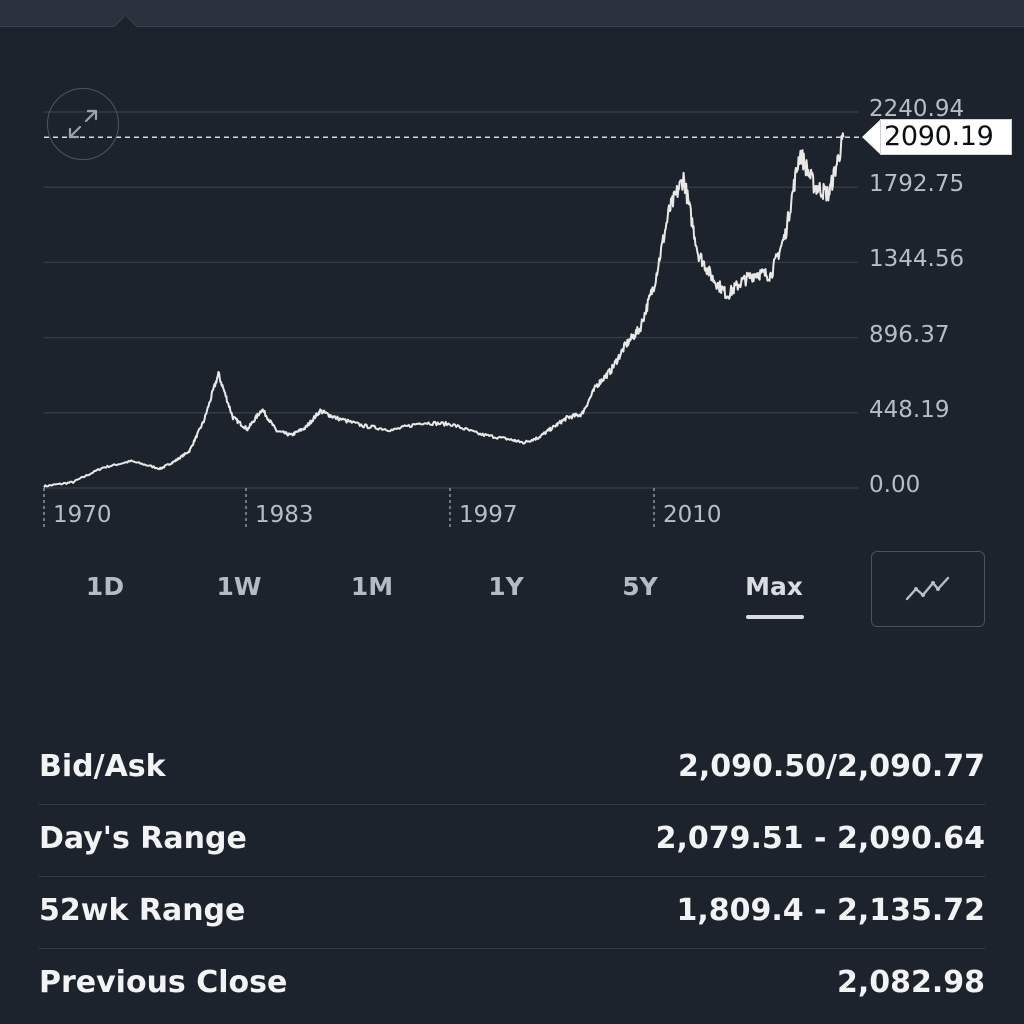  Describe the element at coordinates (512, 841) in the screenshot. I see `stat-row-days-range: Day's Range 2,079.51 - 2,090.64` at that location.